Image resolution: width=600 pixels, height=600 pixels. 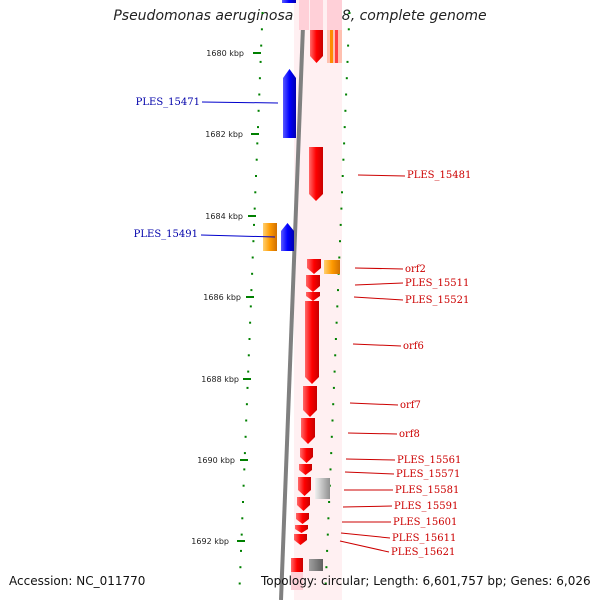 I want to click on label-orf7: orf7, so click(x=410, y=405).